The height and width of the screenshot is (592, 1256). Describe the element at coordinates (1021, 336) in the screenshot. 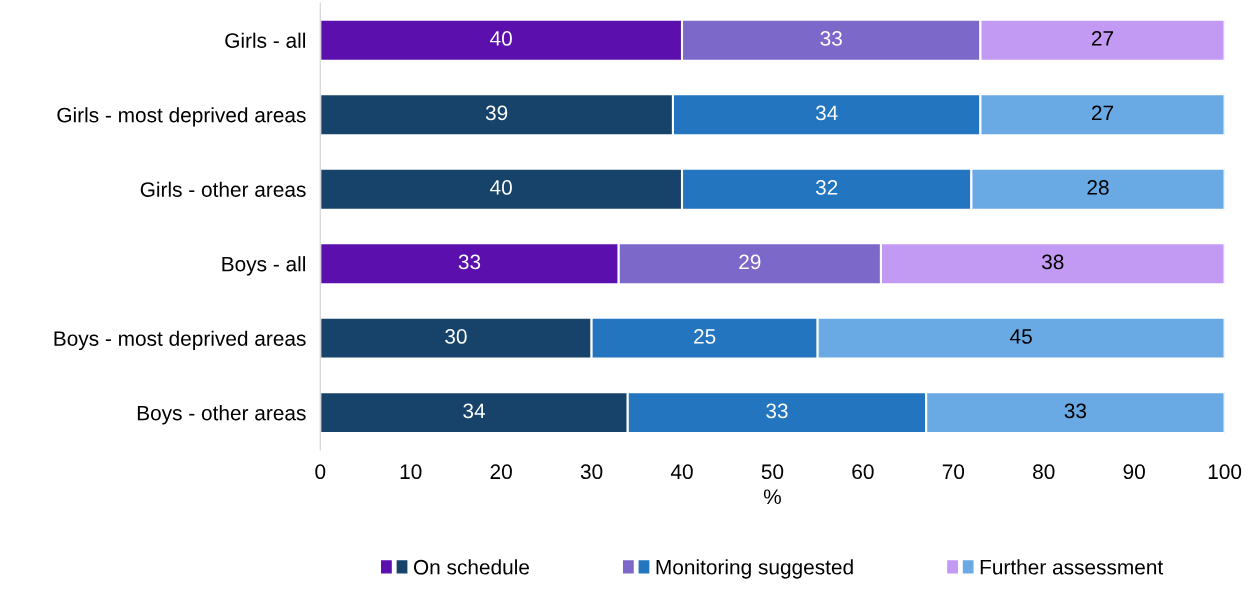

I see `data-label: 45` at that location.